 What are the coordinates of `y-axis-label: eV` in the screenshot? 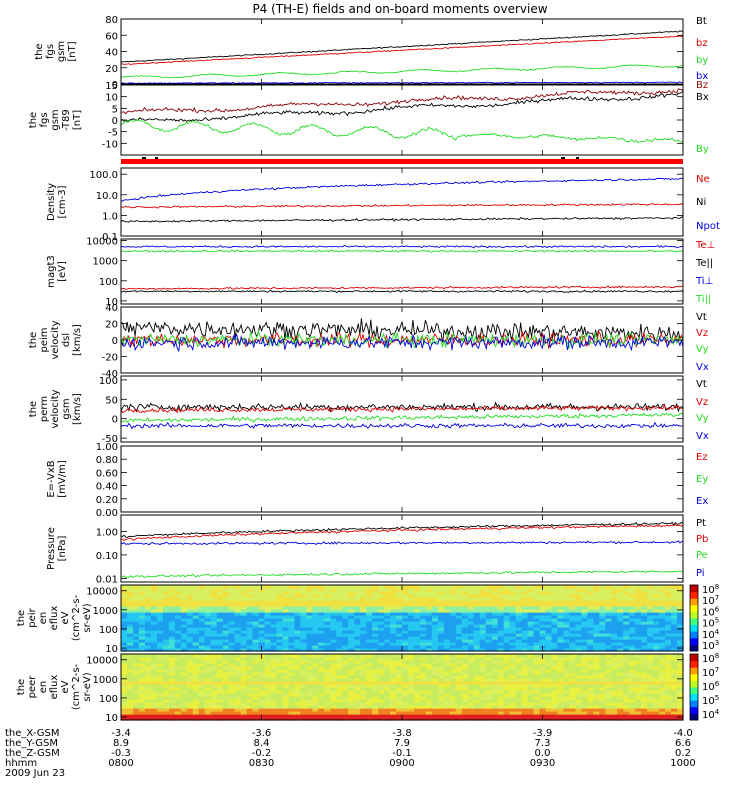 It's located at (65, 686).